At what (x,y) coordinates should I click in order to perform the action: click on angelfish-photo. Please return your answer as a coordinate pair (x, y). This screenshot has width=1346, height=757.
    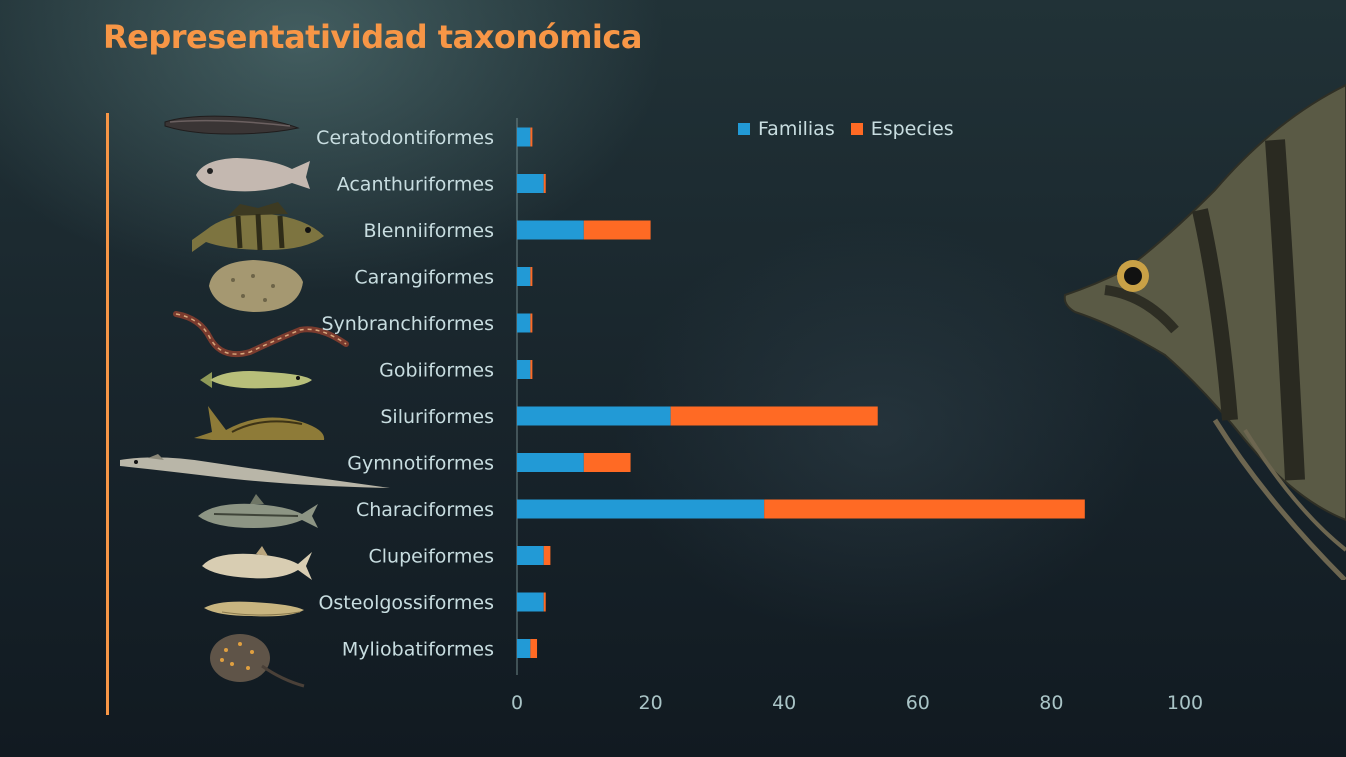
    Looking at the image, I should click on (1204, 331).